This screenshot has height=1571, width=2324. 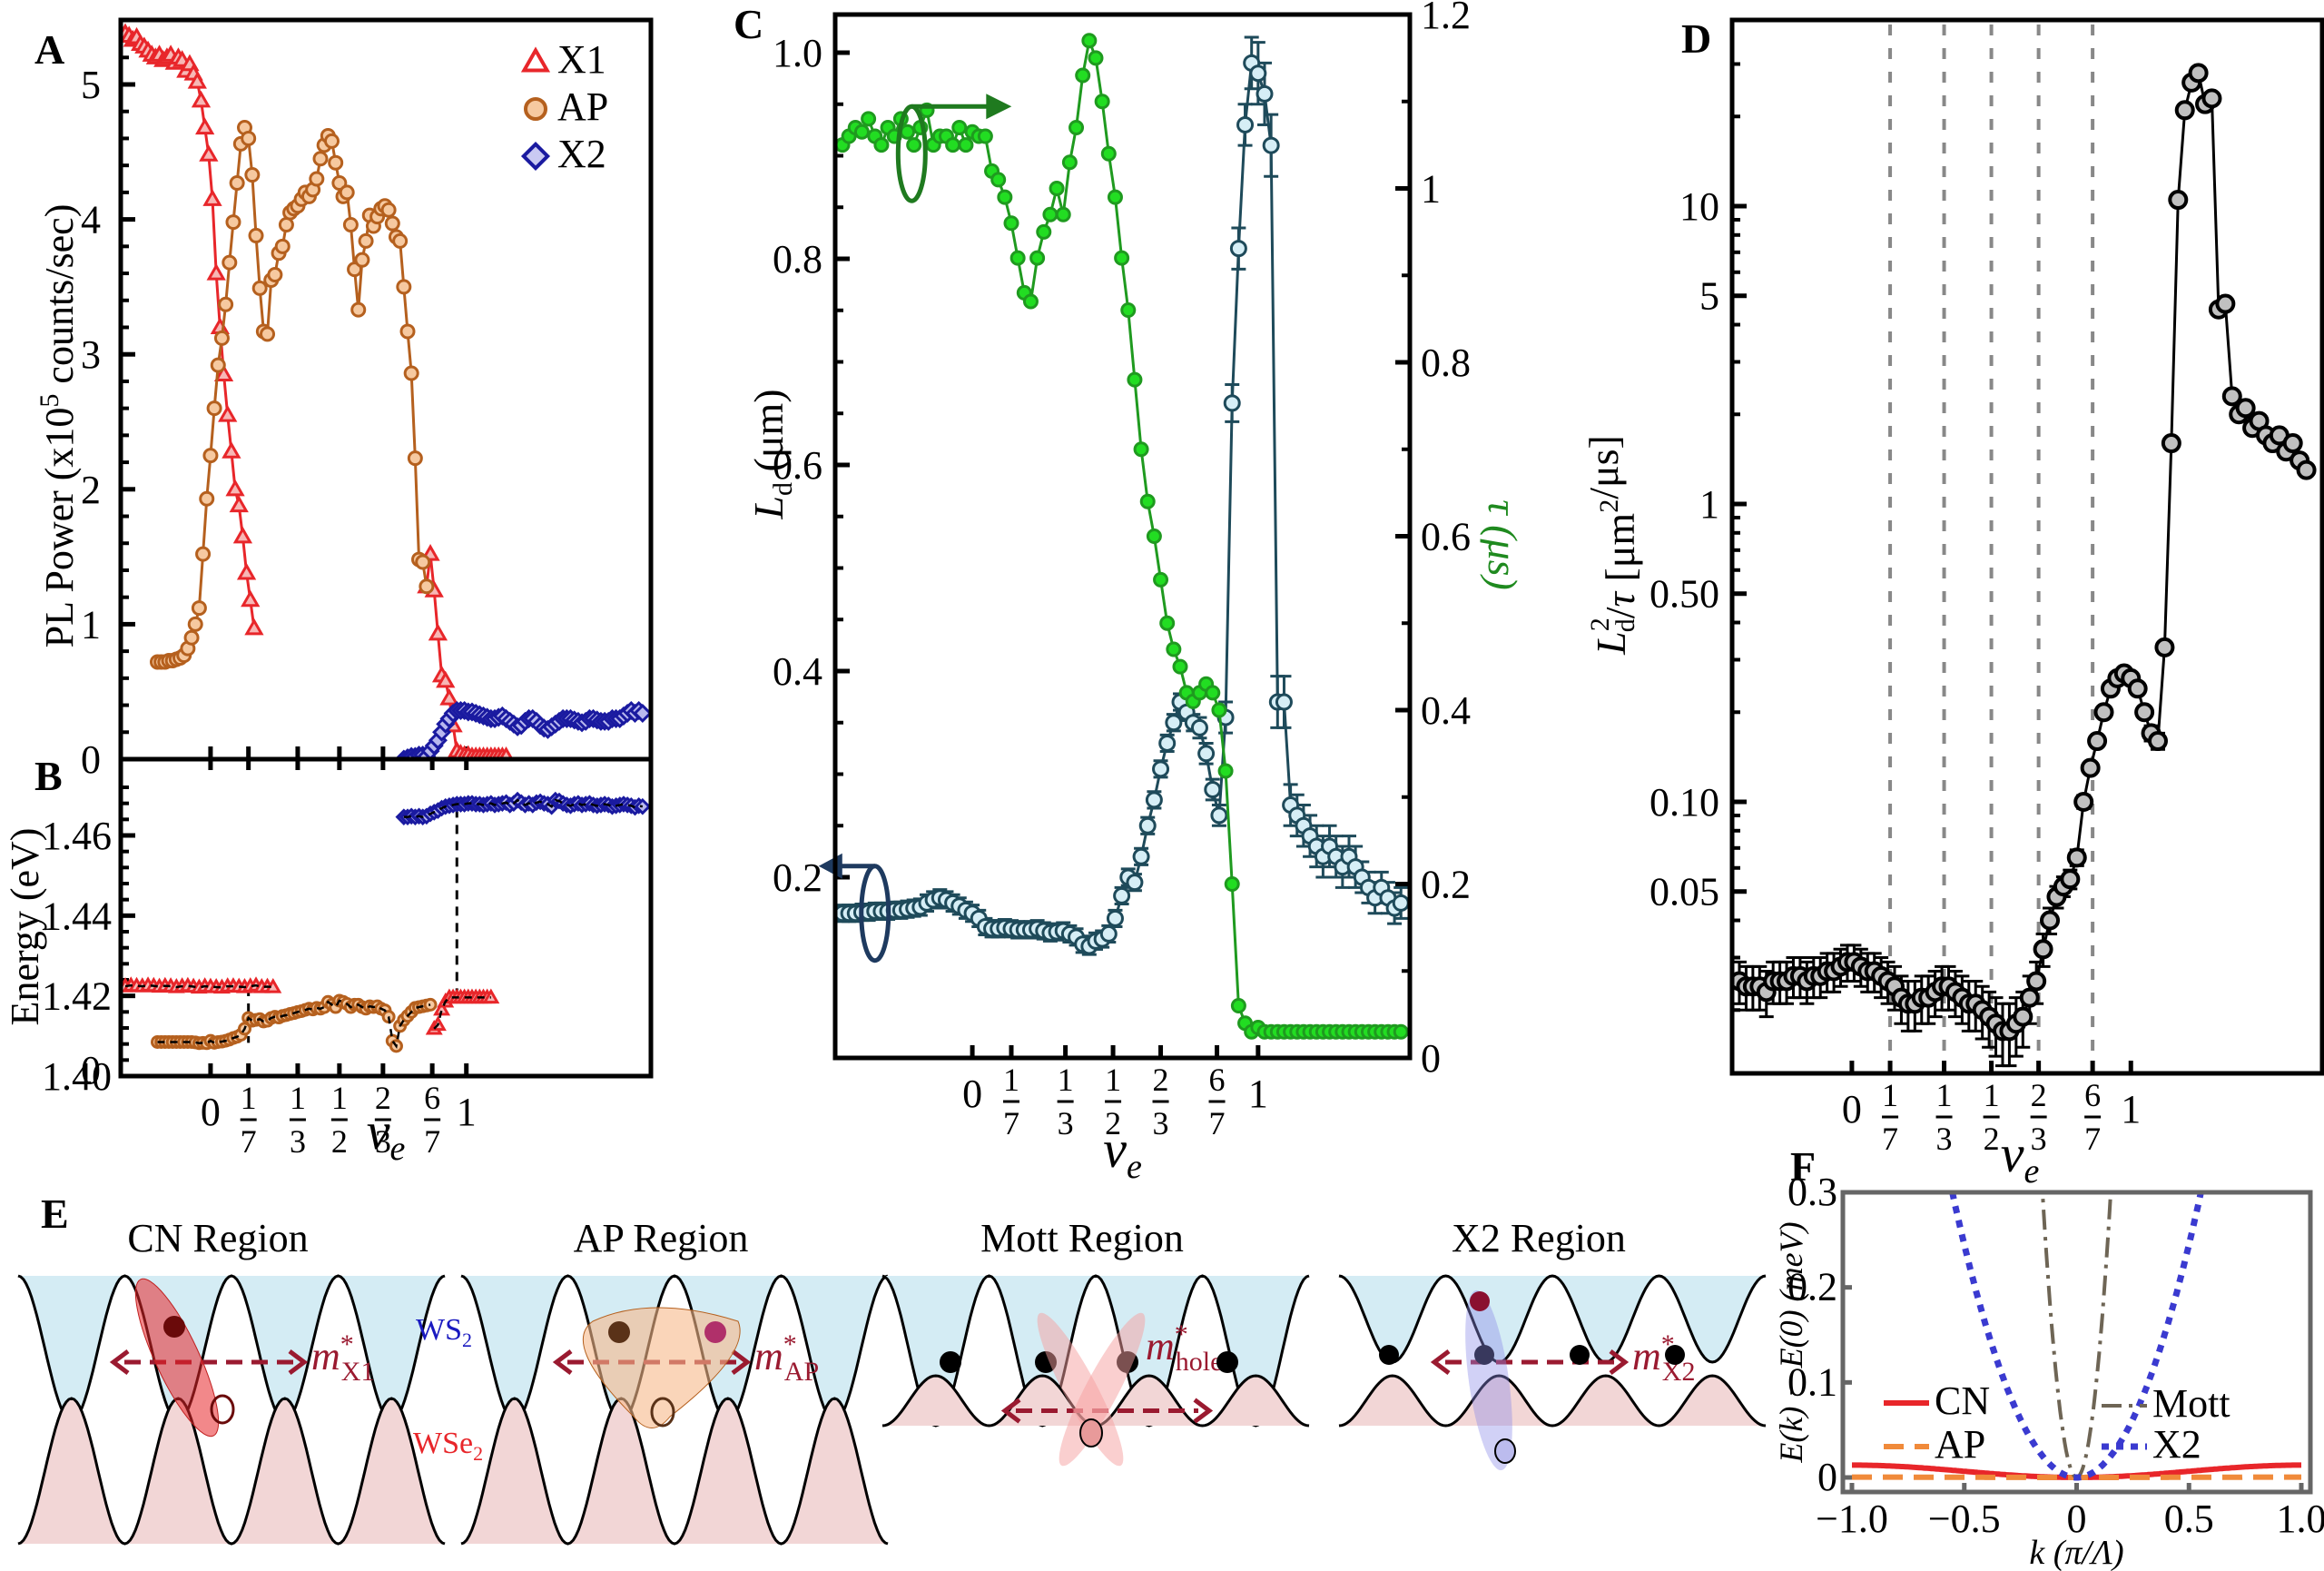 What do you see at coordinates (2189, 1519) in the screenshot?
I see `x-tick-label: 0.5` at bounding box center [2189, 1519].